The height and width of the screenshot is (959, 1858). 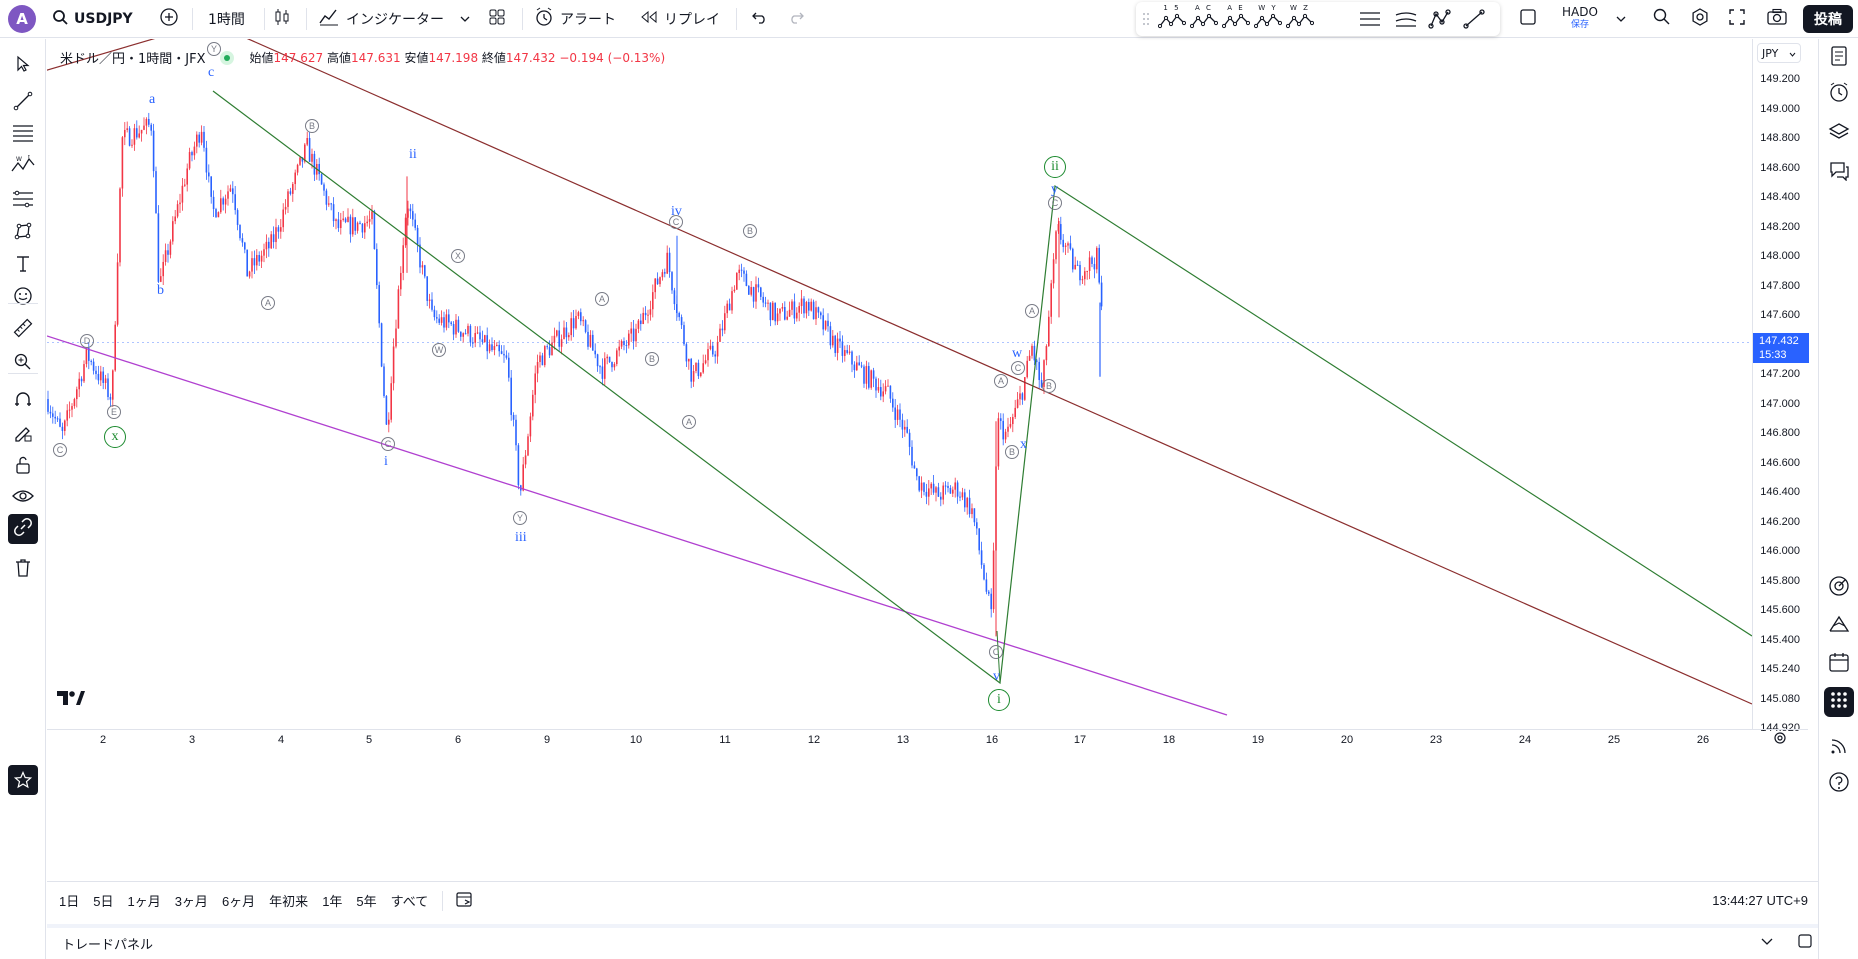 What do you see at coordinates (394, 19) in the screenshot?
I see `indicators-button: インジケーター` at bounding box center [394, 19].